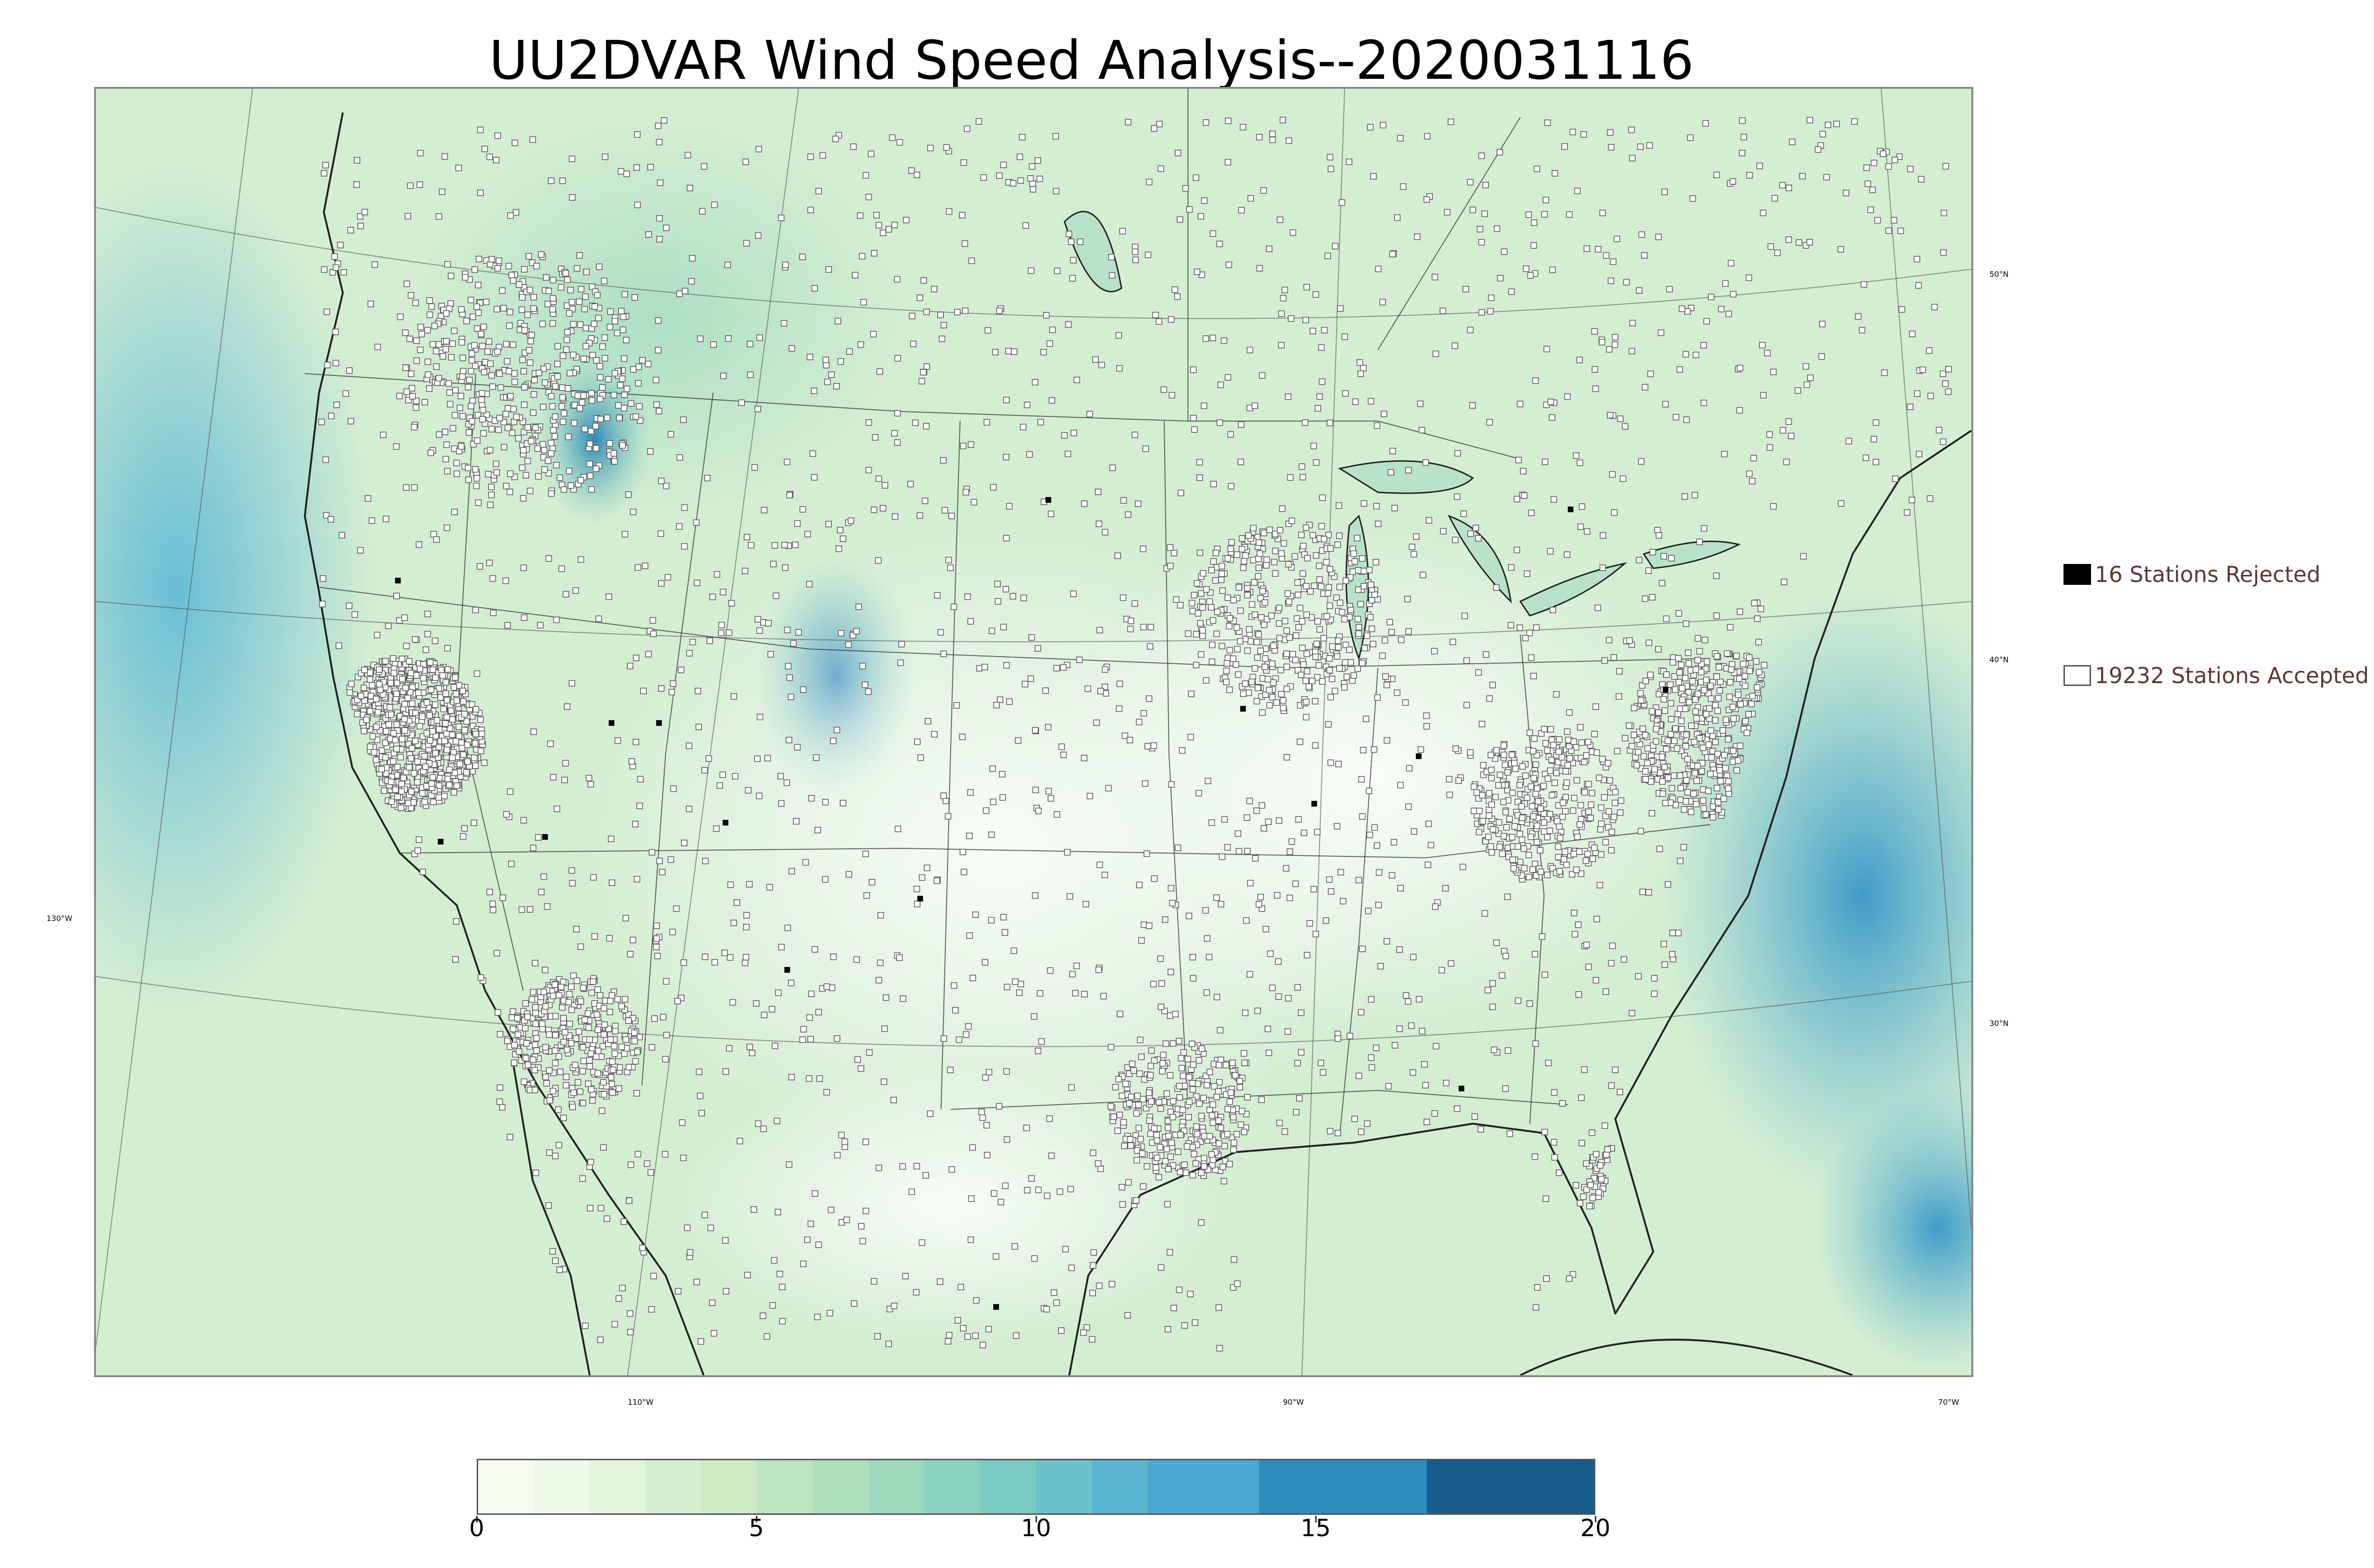 The height and width of the screenshot is (1568, 2374). What do you see at coordinates (1595, 1519) in the screenshot?
I see `colorbar-tick` at bounding box center [1595, 1519].